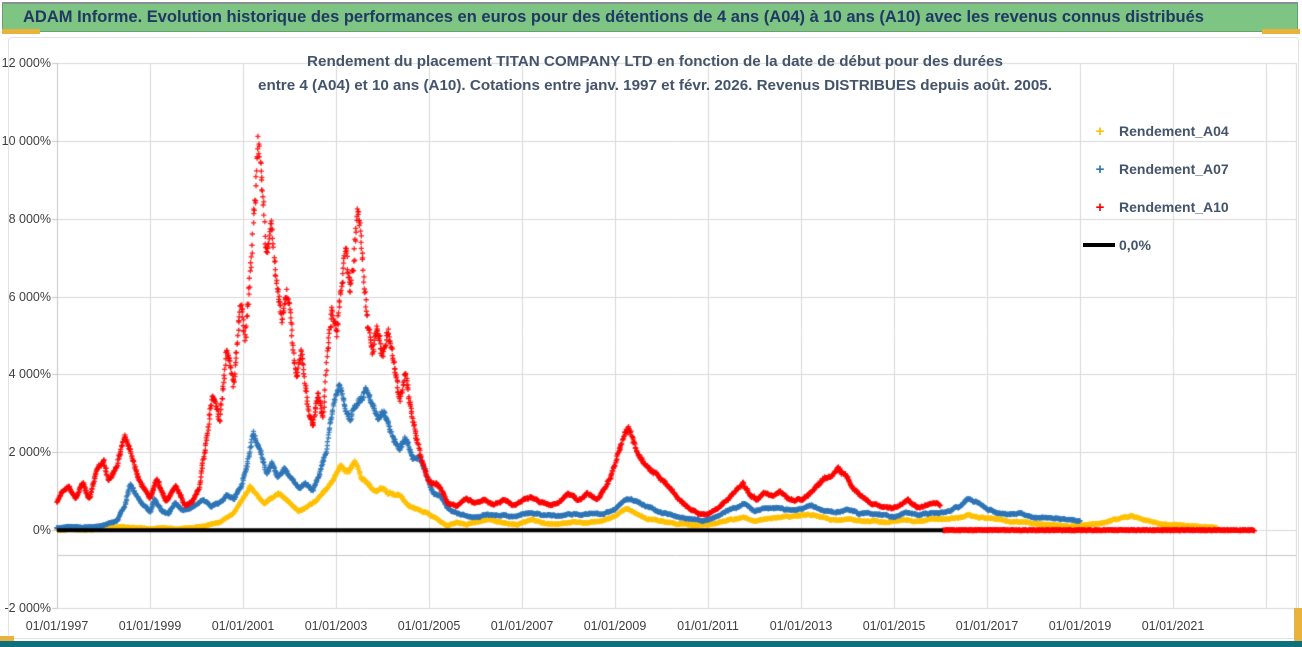 The image size is (1302, 647). What do you see at coordinates (1135, 245) in the screenshot?
I see `legend-label: 0,0%` at bounding box center [1135, 245].